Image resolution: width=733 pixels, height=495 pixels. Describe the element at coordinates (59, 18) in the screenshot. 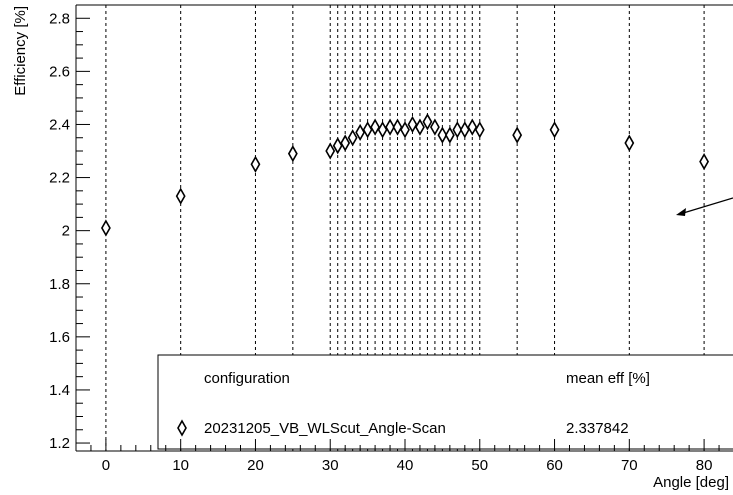

I see `y-tick-label: 2.8` at that location.